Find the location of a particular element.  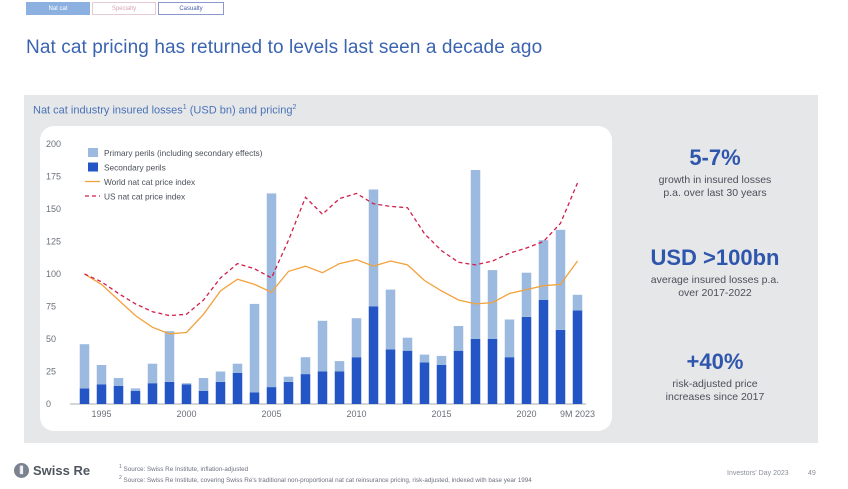

footnote-2-number: 2 is located at coordinates (120, 478).